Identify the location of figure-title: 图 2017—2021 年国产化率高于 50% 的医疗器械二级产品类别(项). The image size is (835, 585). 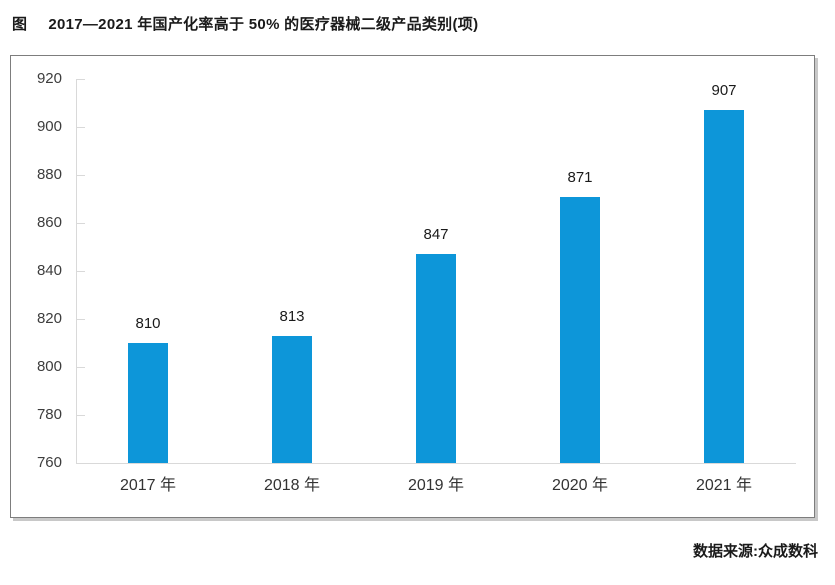
(245, 23).